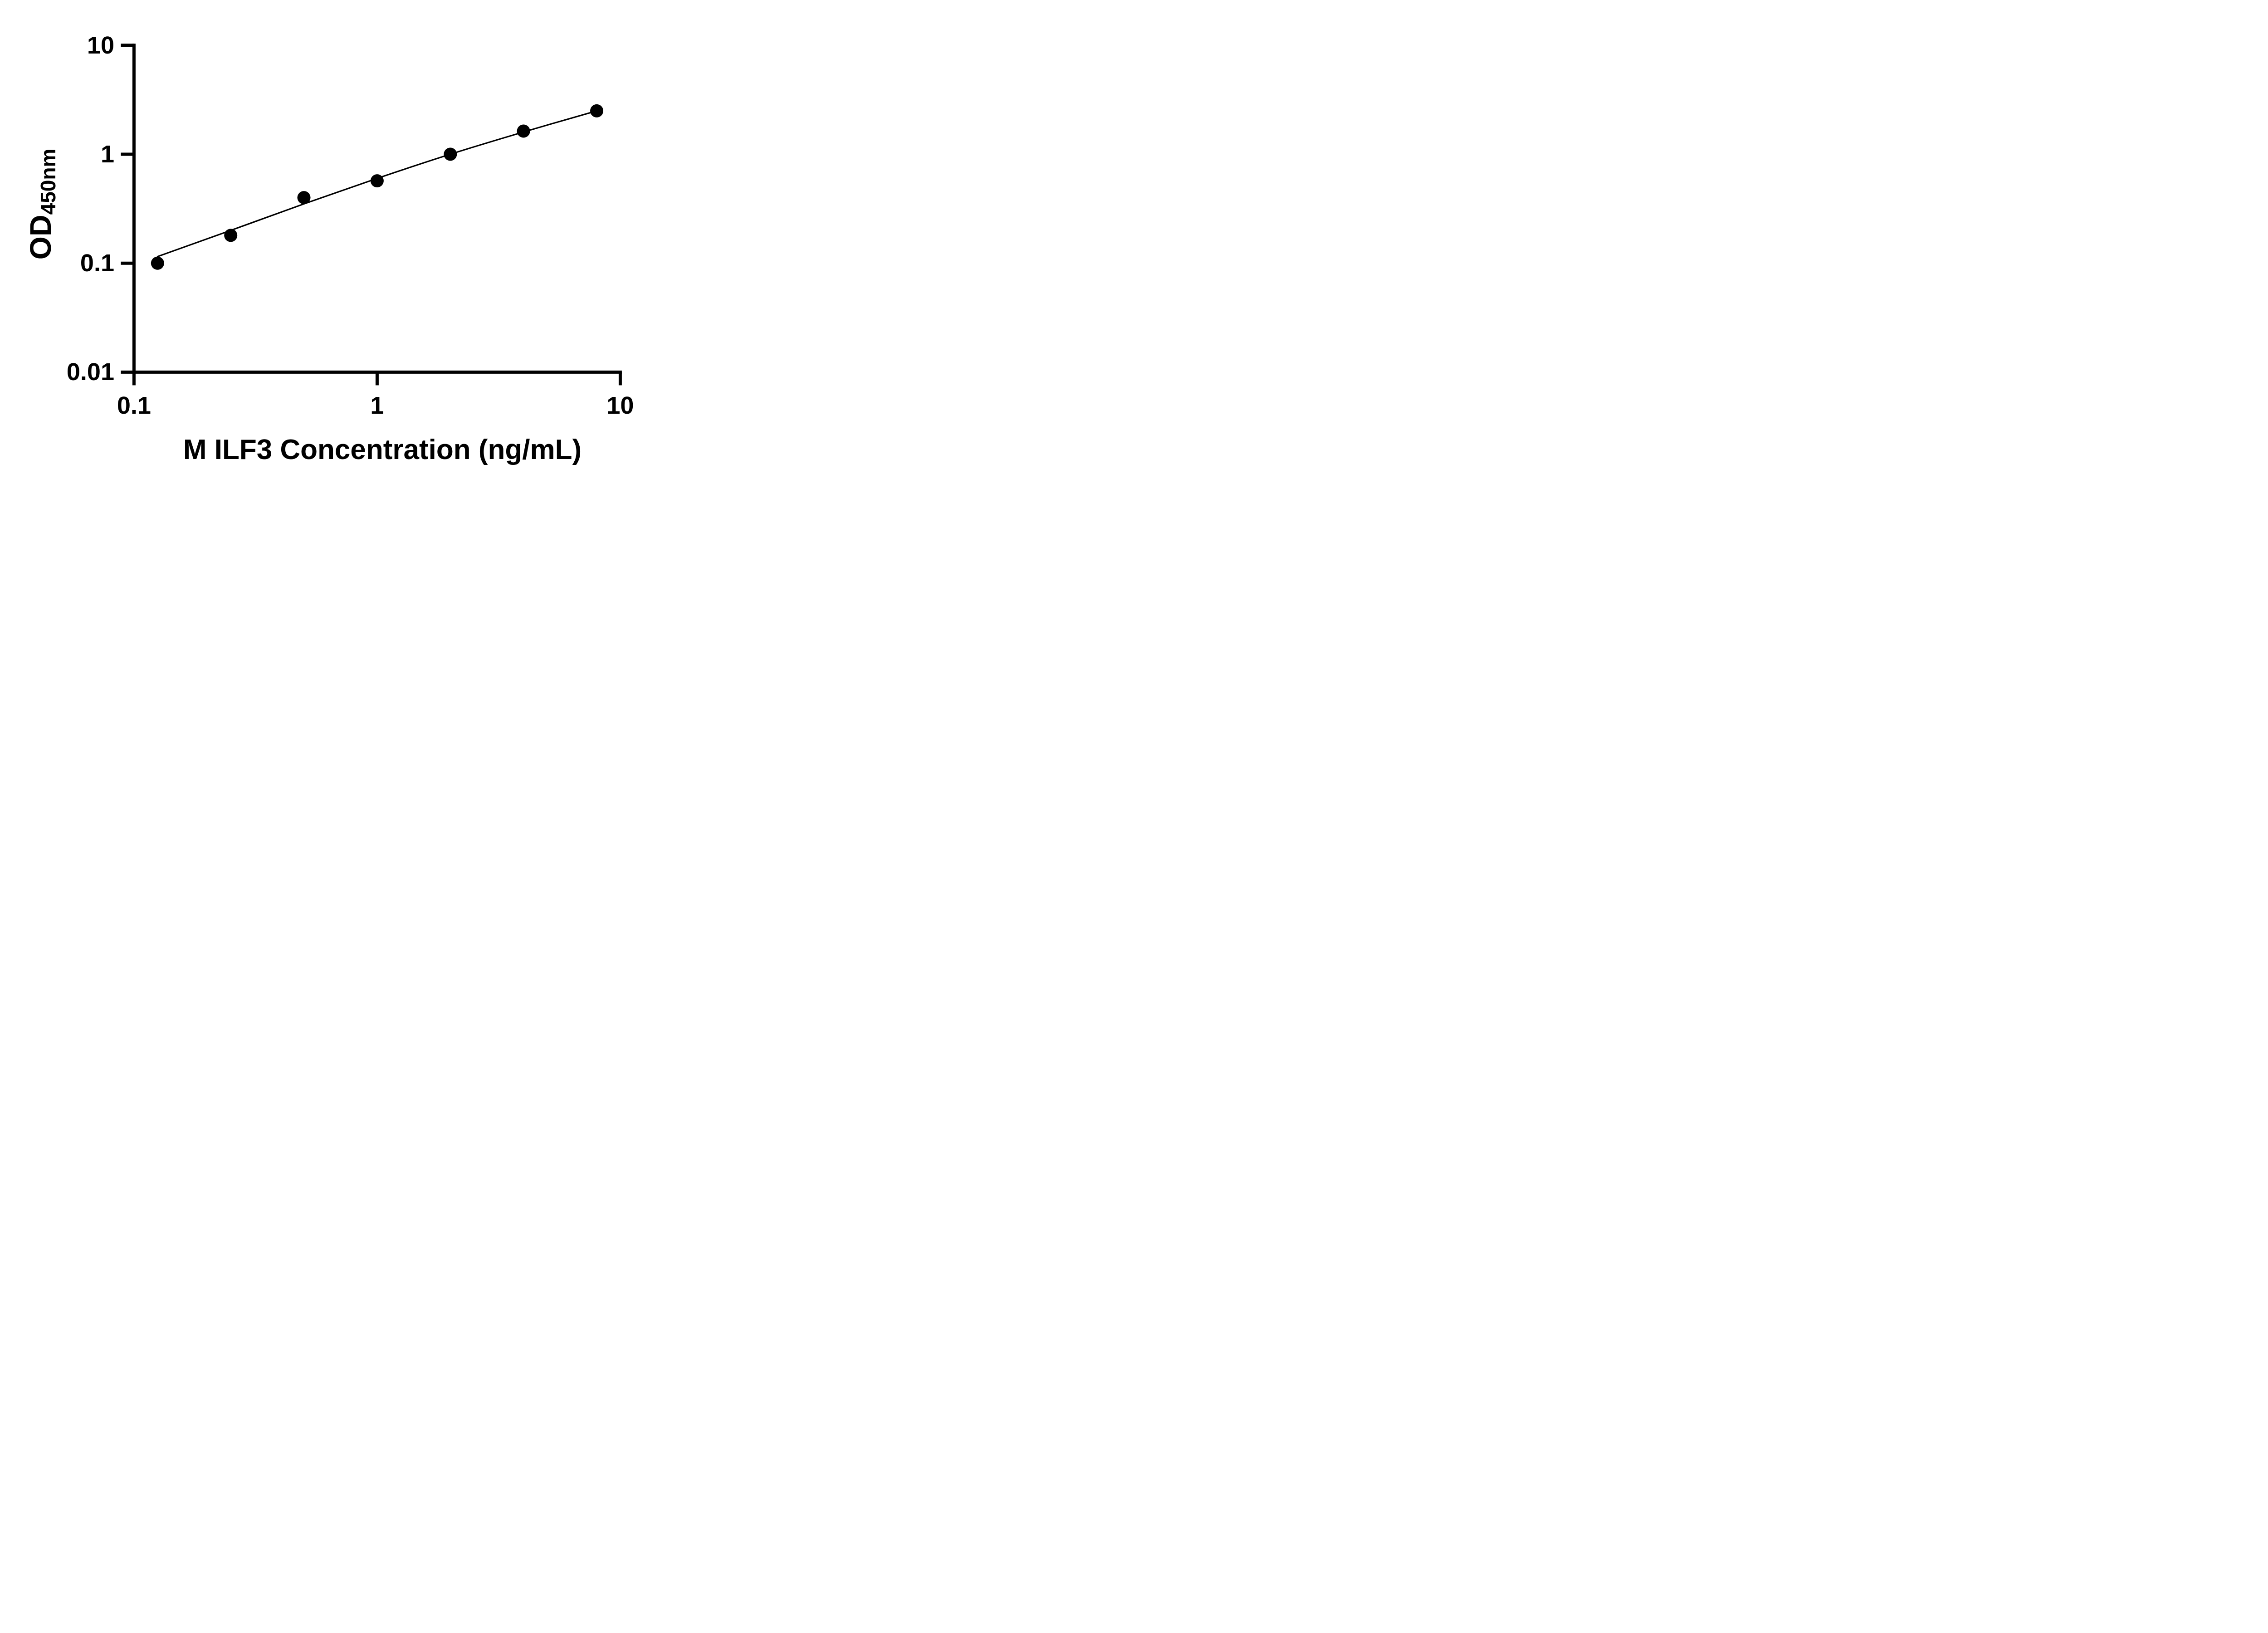 The image size is (2268, 1633). I want to click on x-tick-label: 10, so click(620, 405).